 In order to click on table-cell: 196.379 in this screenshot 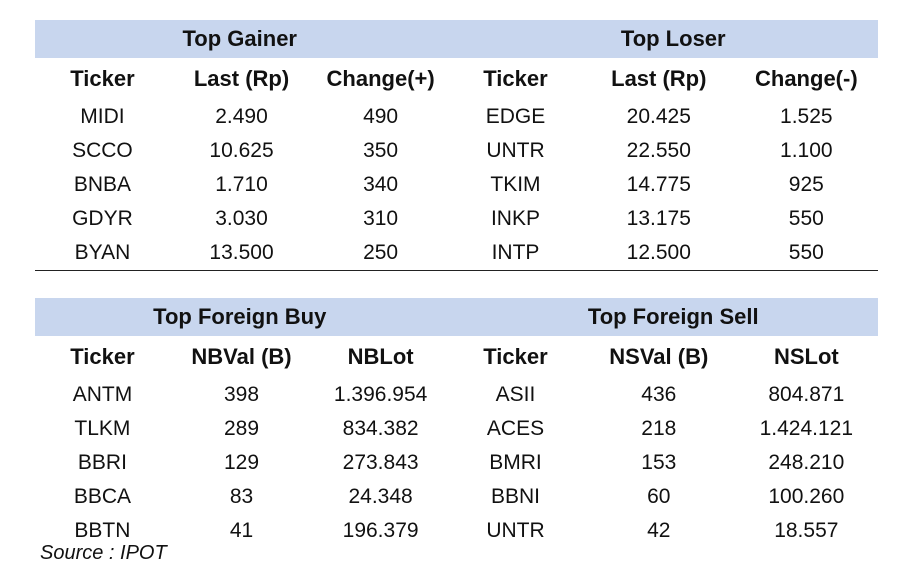, I will do `click(380, 530)`.